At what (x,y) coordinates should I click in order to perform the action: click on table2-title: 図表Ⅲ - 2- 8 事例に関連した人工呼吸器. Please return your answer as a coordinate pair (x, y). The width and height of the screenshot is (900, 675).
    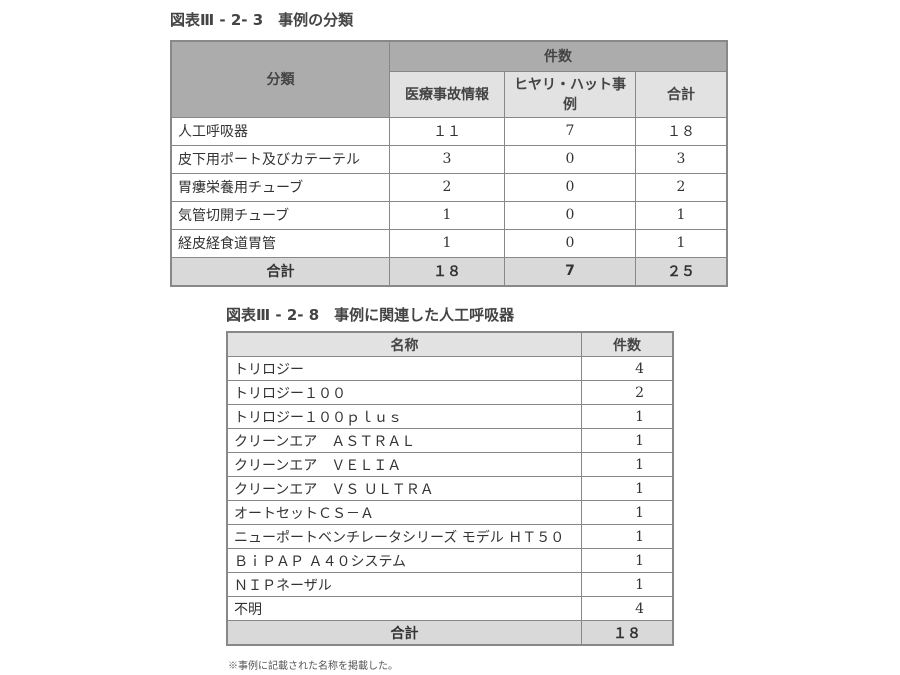
    Looking at the image, I should click on (370, 315).